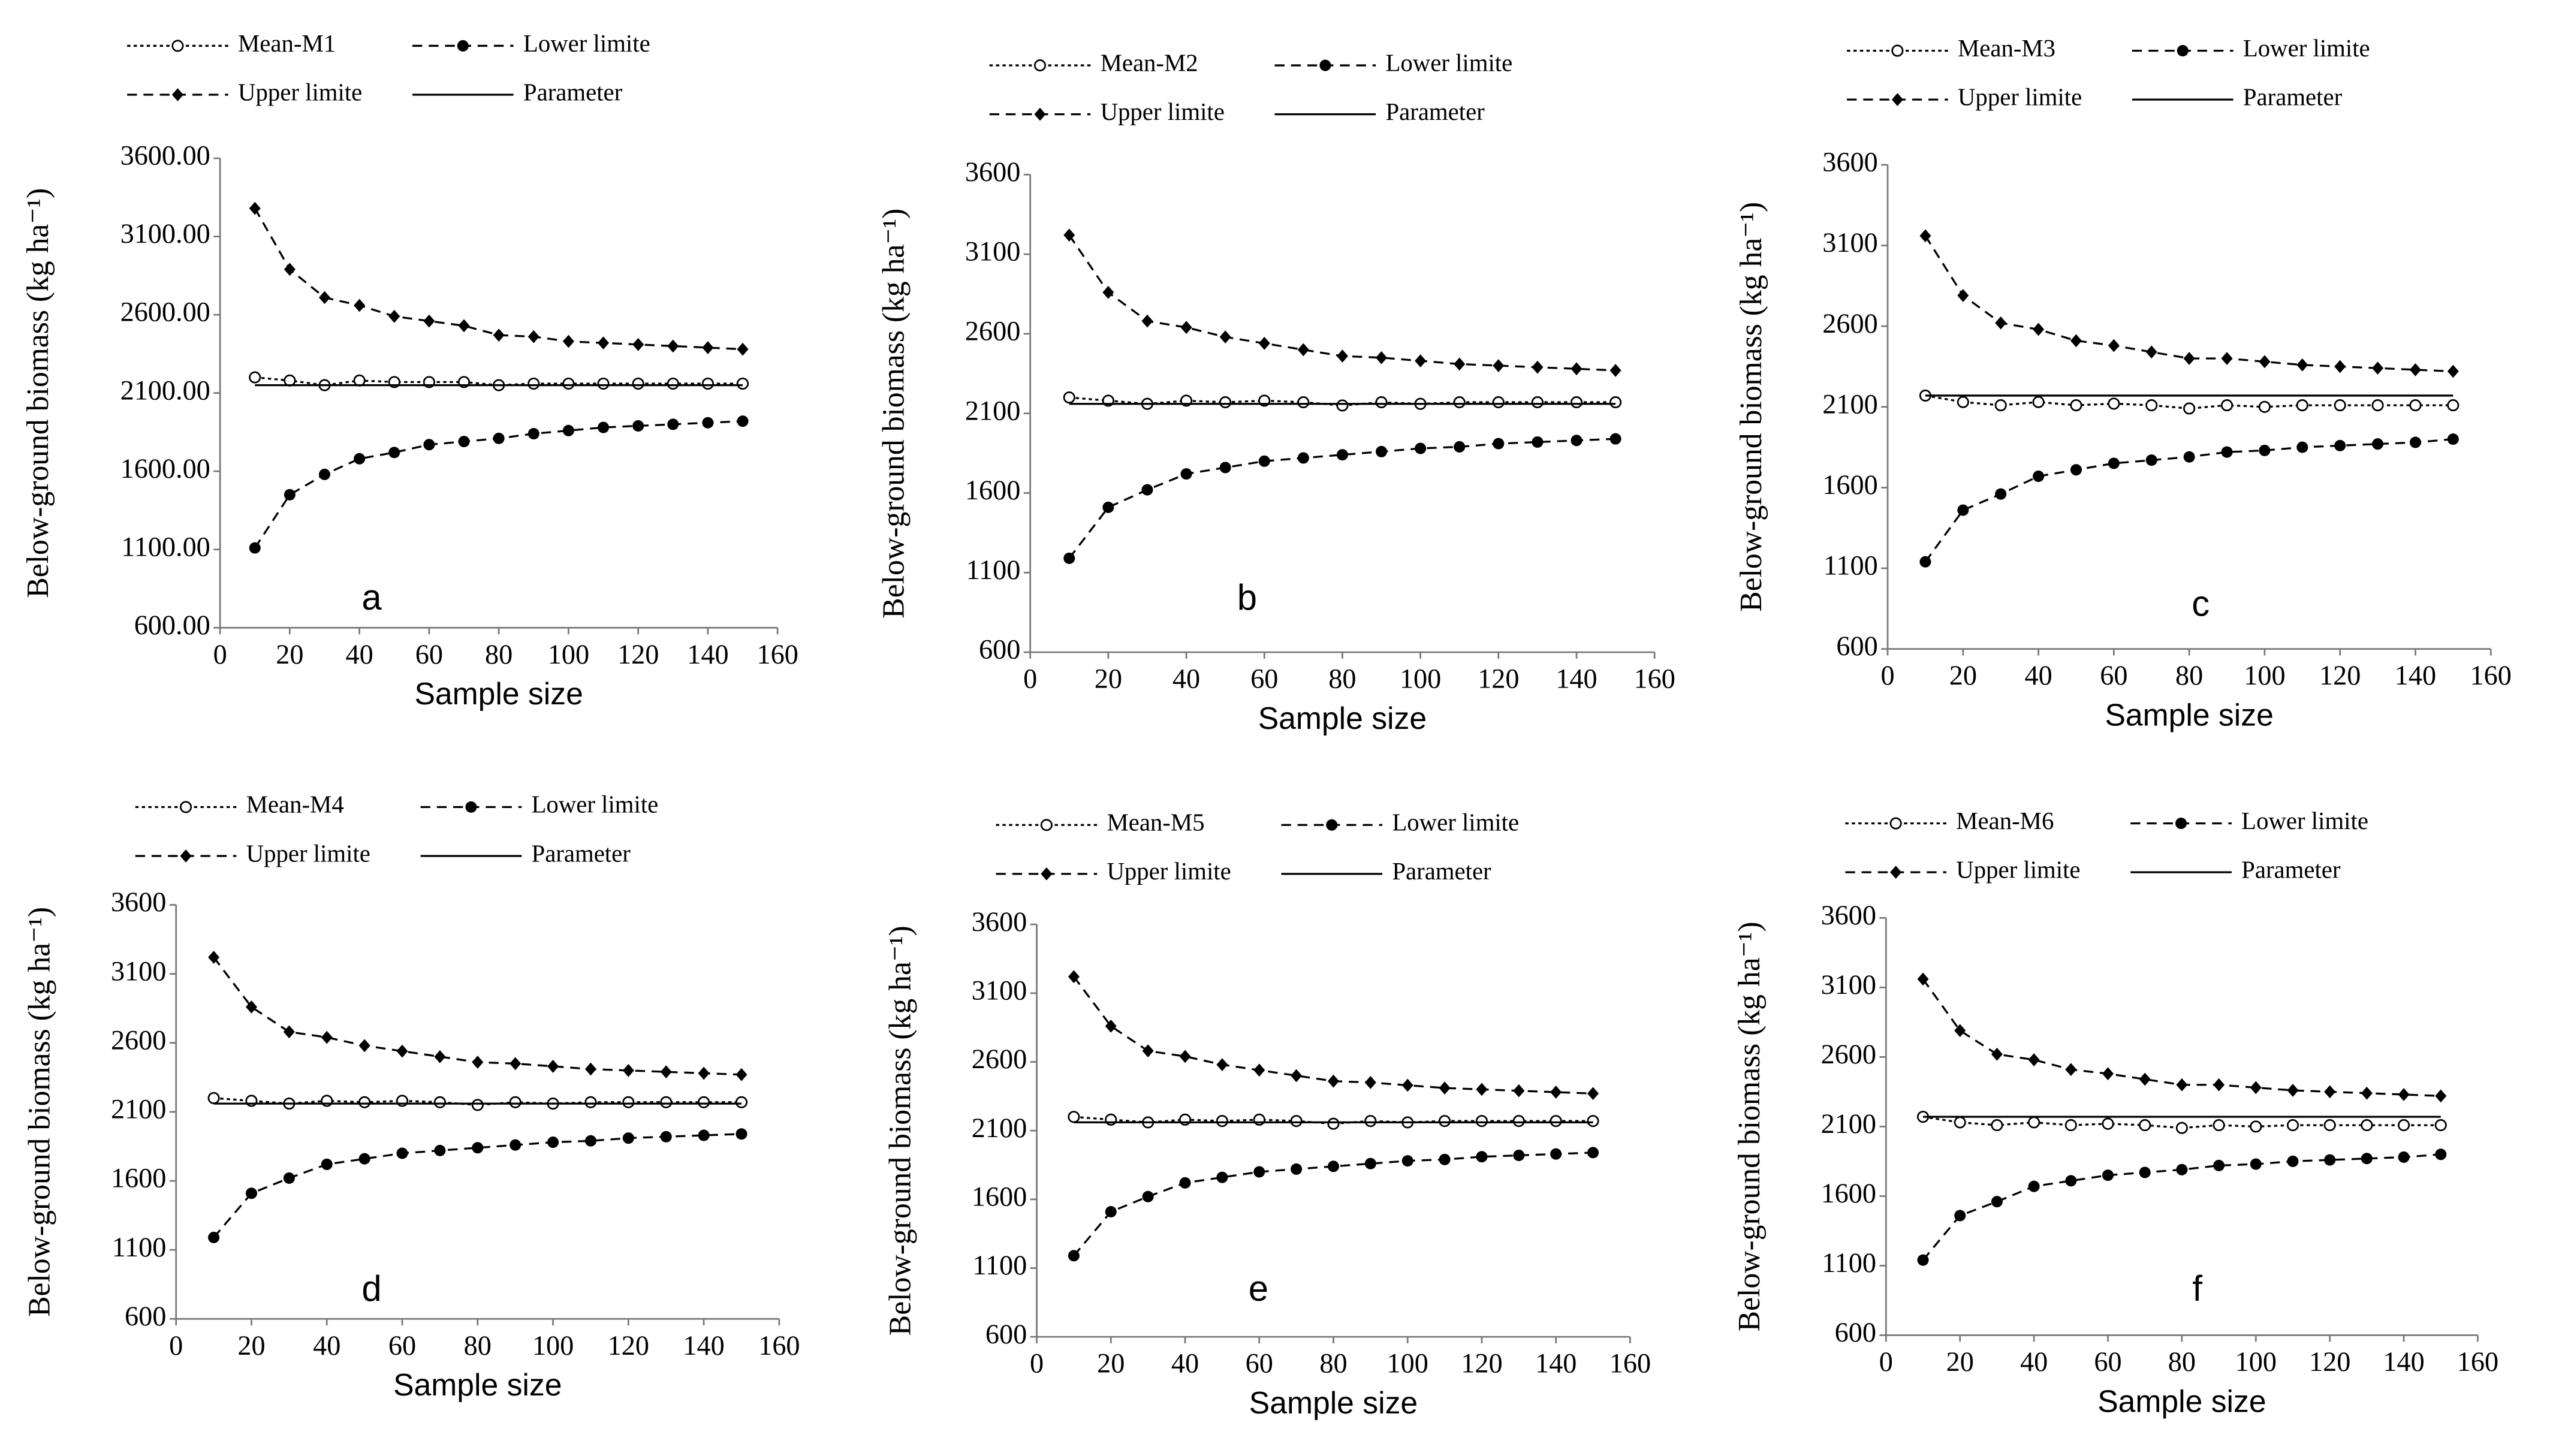 The width and height of the screenshot is (2556, 1456). Describe the element at coordinates (1149, 62) in the screenshot. I see `legend-label: Mean-M2` at that location.